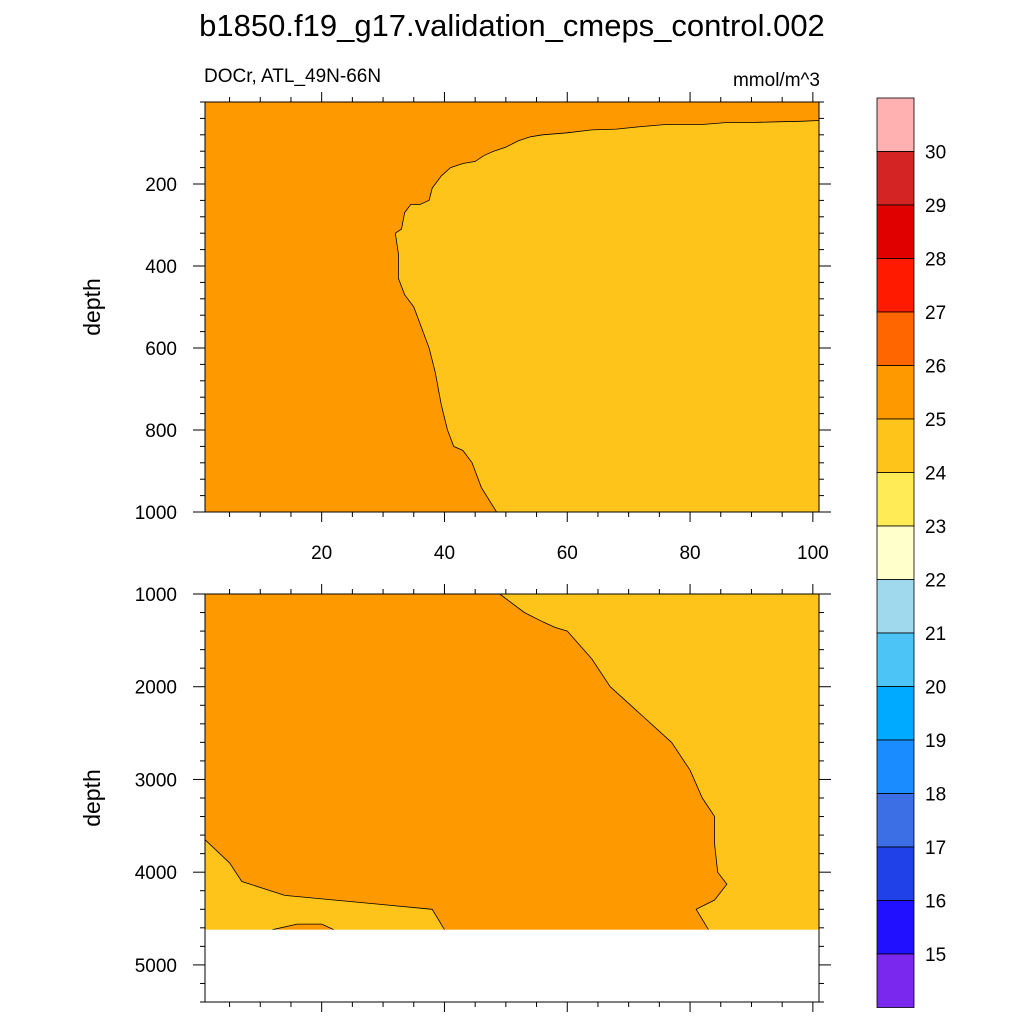 The height and width of the screenshot is (1029, 1024). What do you see at coordinates (567, 553) in the screenshot?
I see `x-tick-label: 60` at bounding box center [567, 553].